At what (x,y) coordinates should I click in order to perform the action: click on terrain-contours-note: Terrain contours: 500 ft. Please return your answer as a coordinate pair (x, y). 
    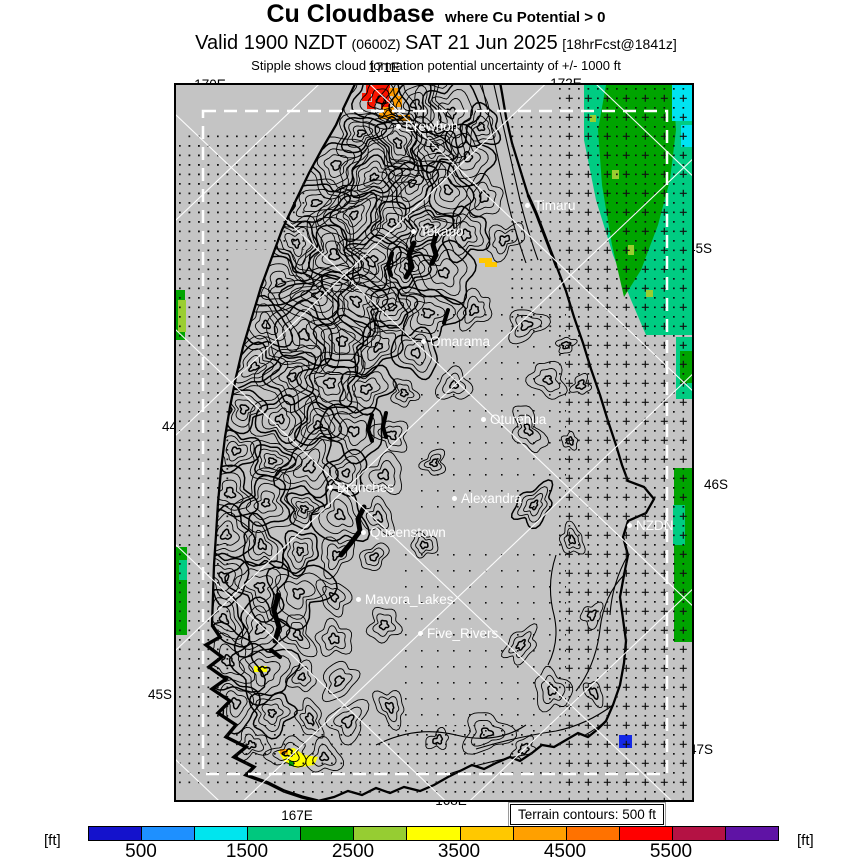
    Looking at the image, I should click on (587, 814).